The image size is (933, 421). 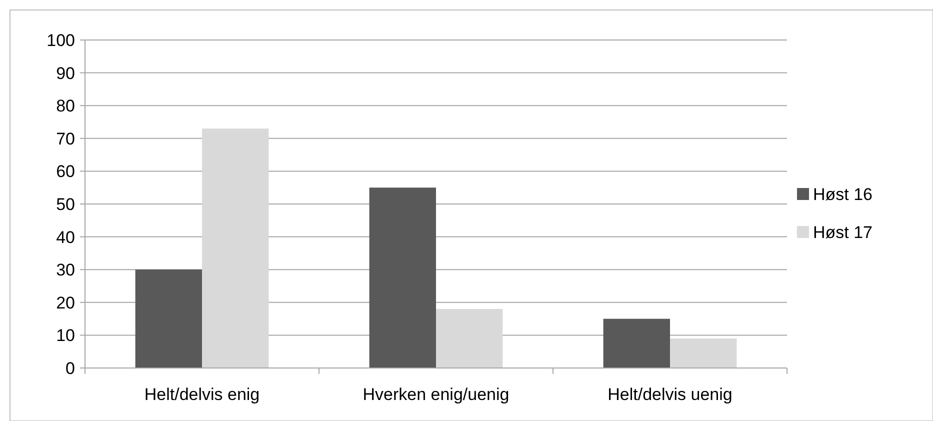 I want to click on y-tick-label: 60, so click(x=65, y=172).